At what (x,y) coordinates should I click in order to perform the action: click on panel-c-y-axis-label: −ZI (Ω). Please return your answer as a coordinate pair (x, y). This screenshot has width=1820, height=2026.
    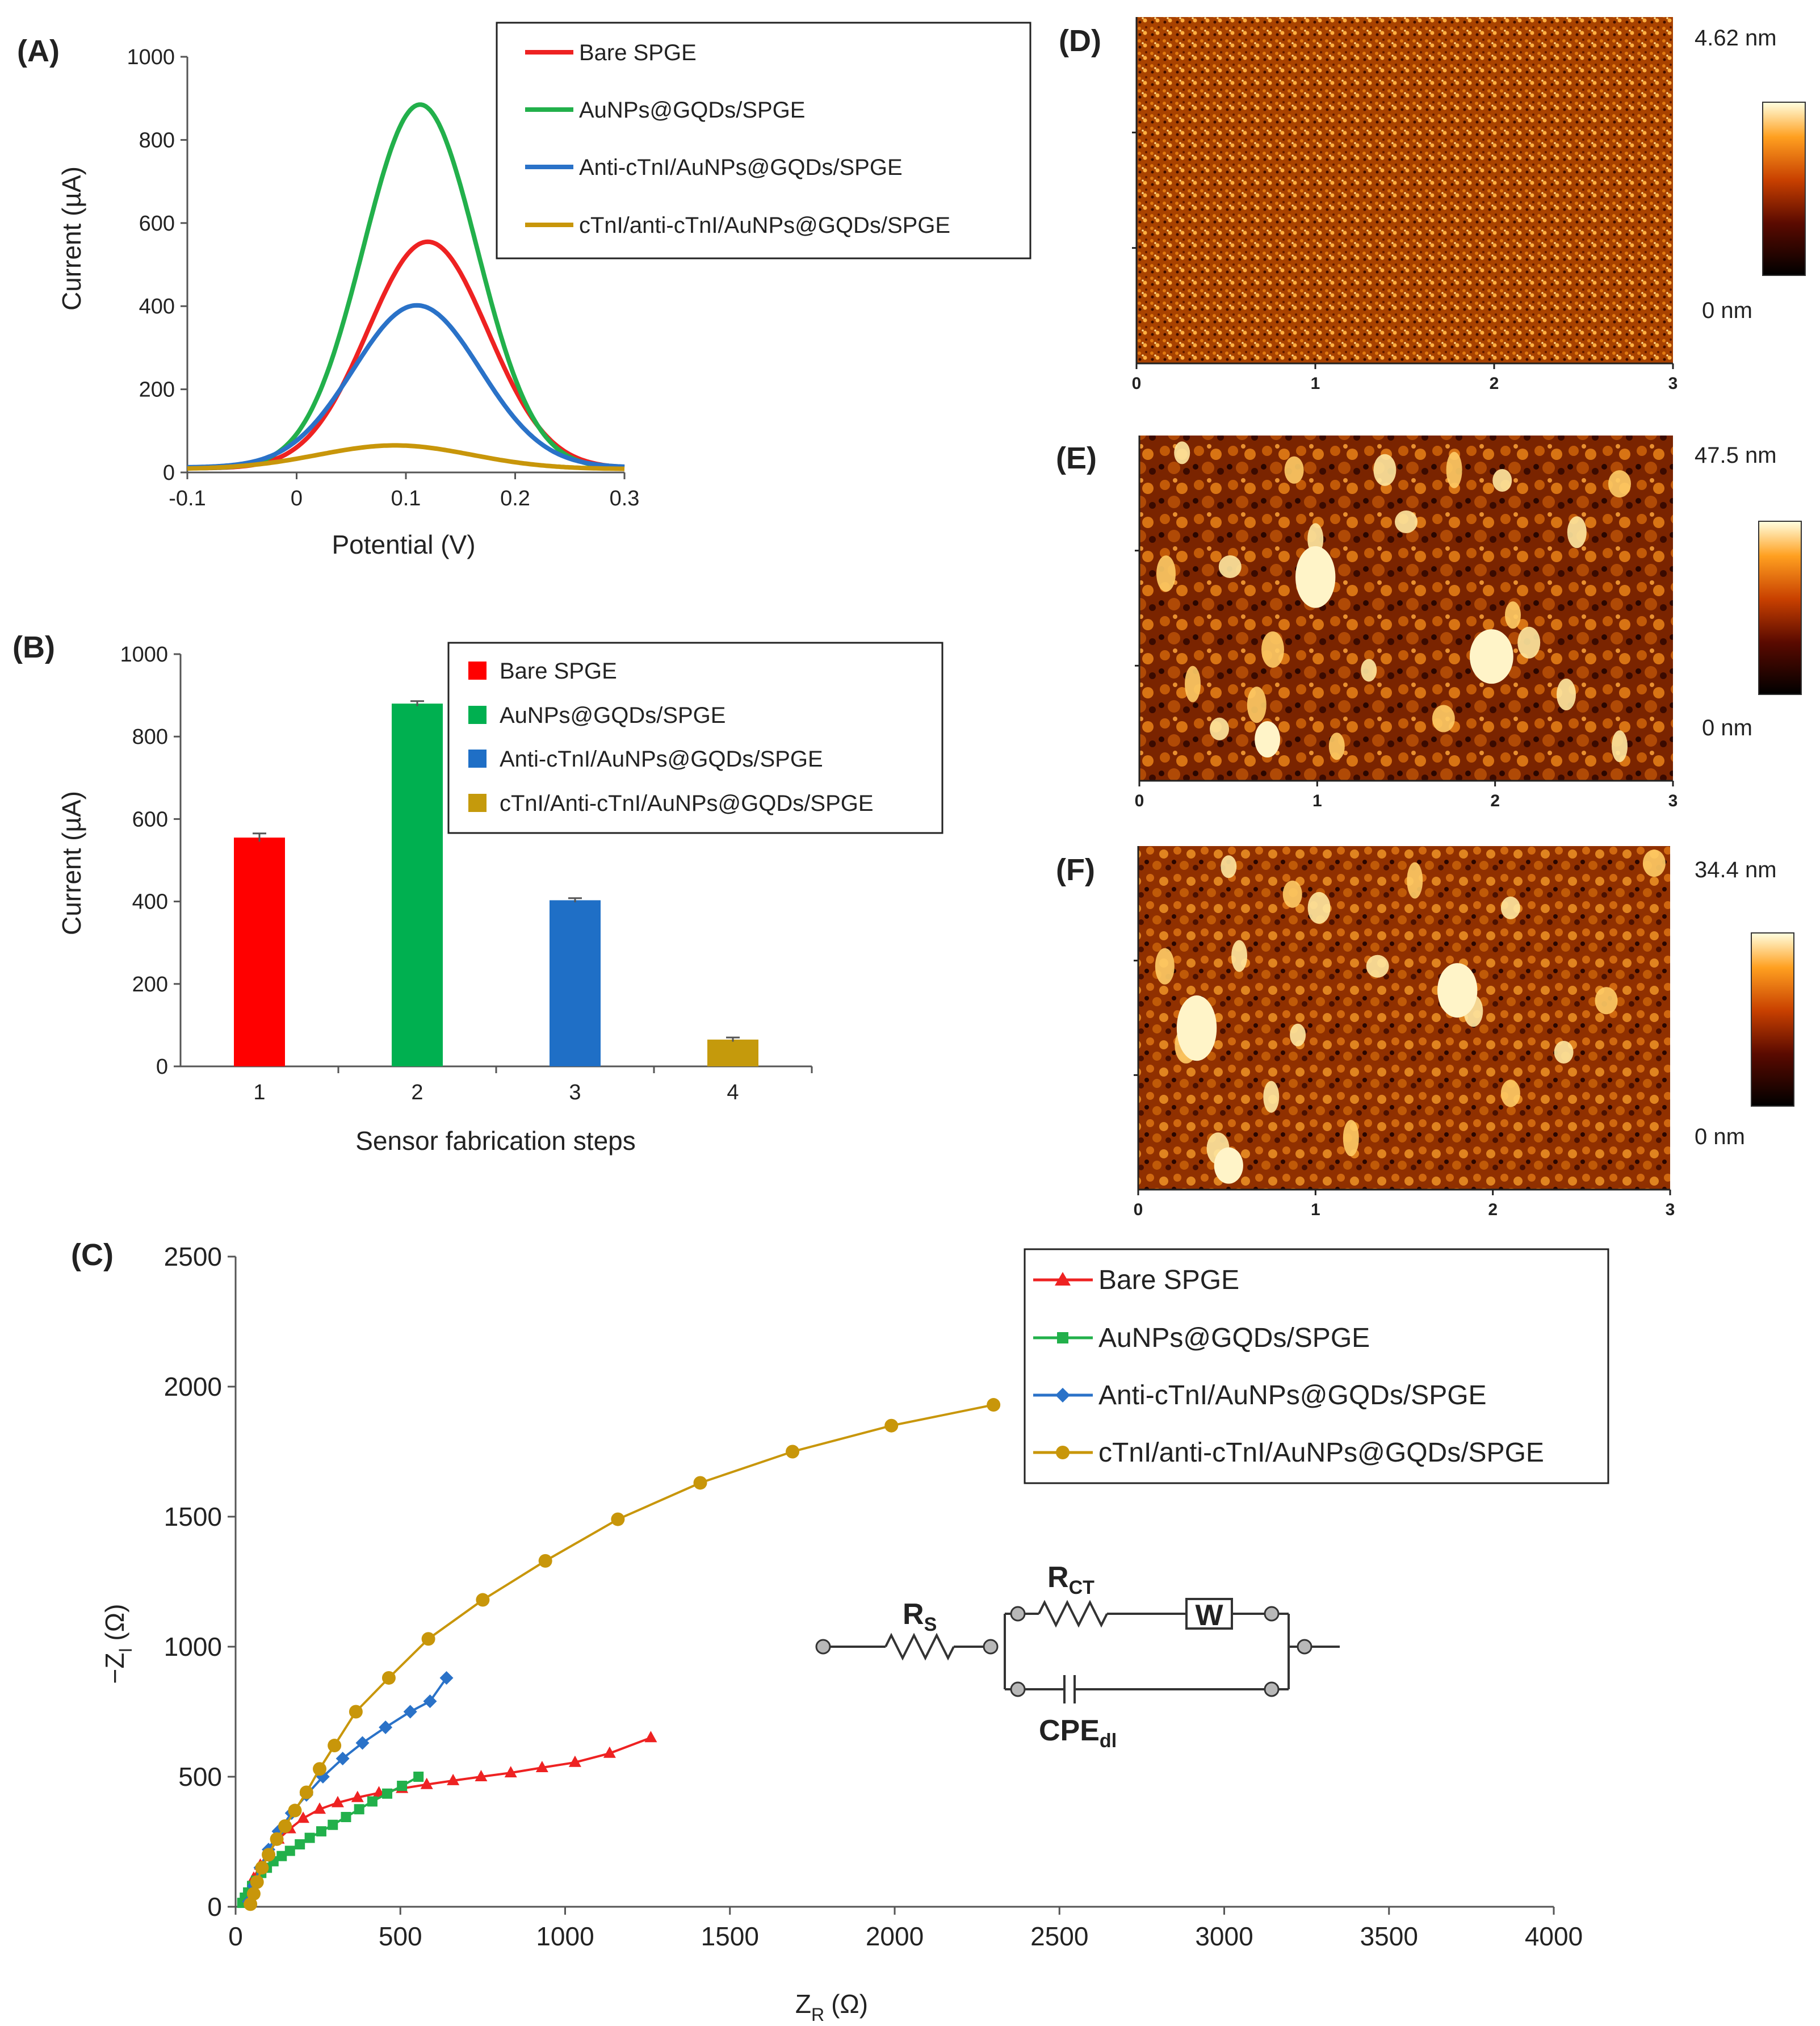
    Looking at the image, I should click on (118, 1644).